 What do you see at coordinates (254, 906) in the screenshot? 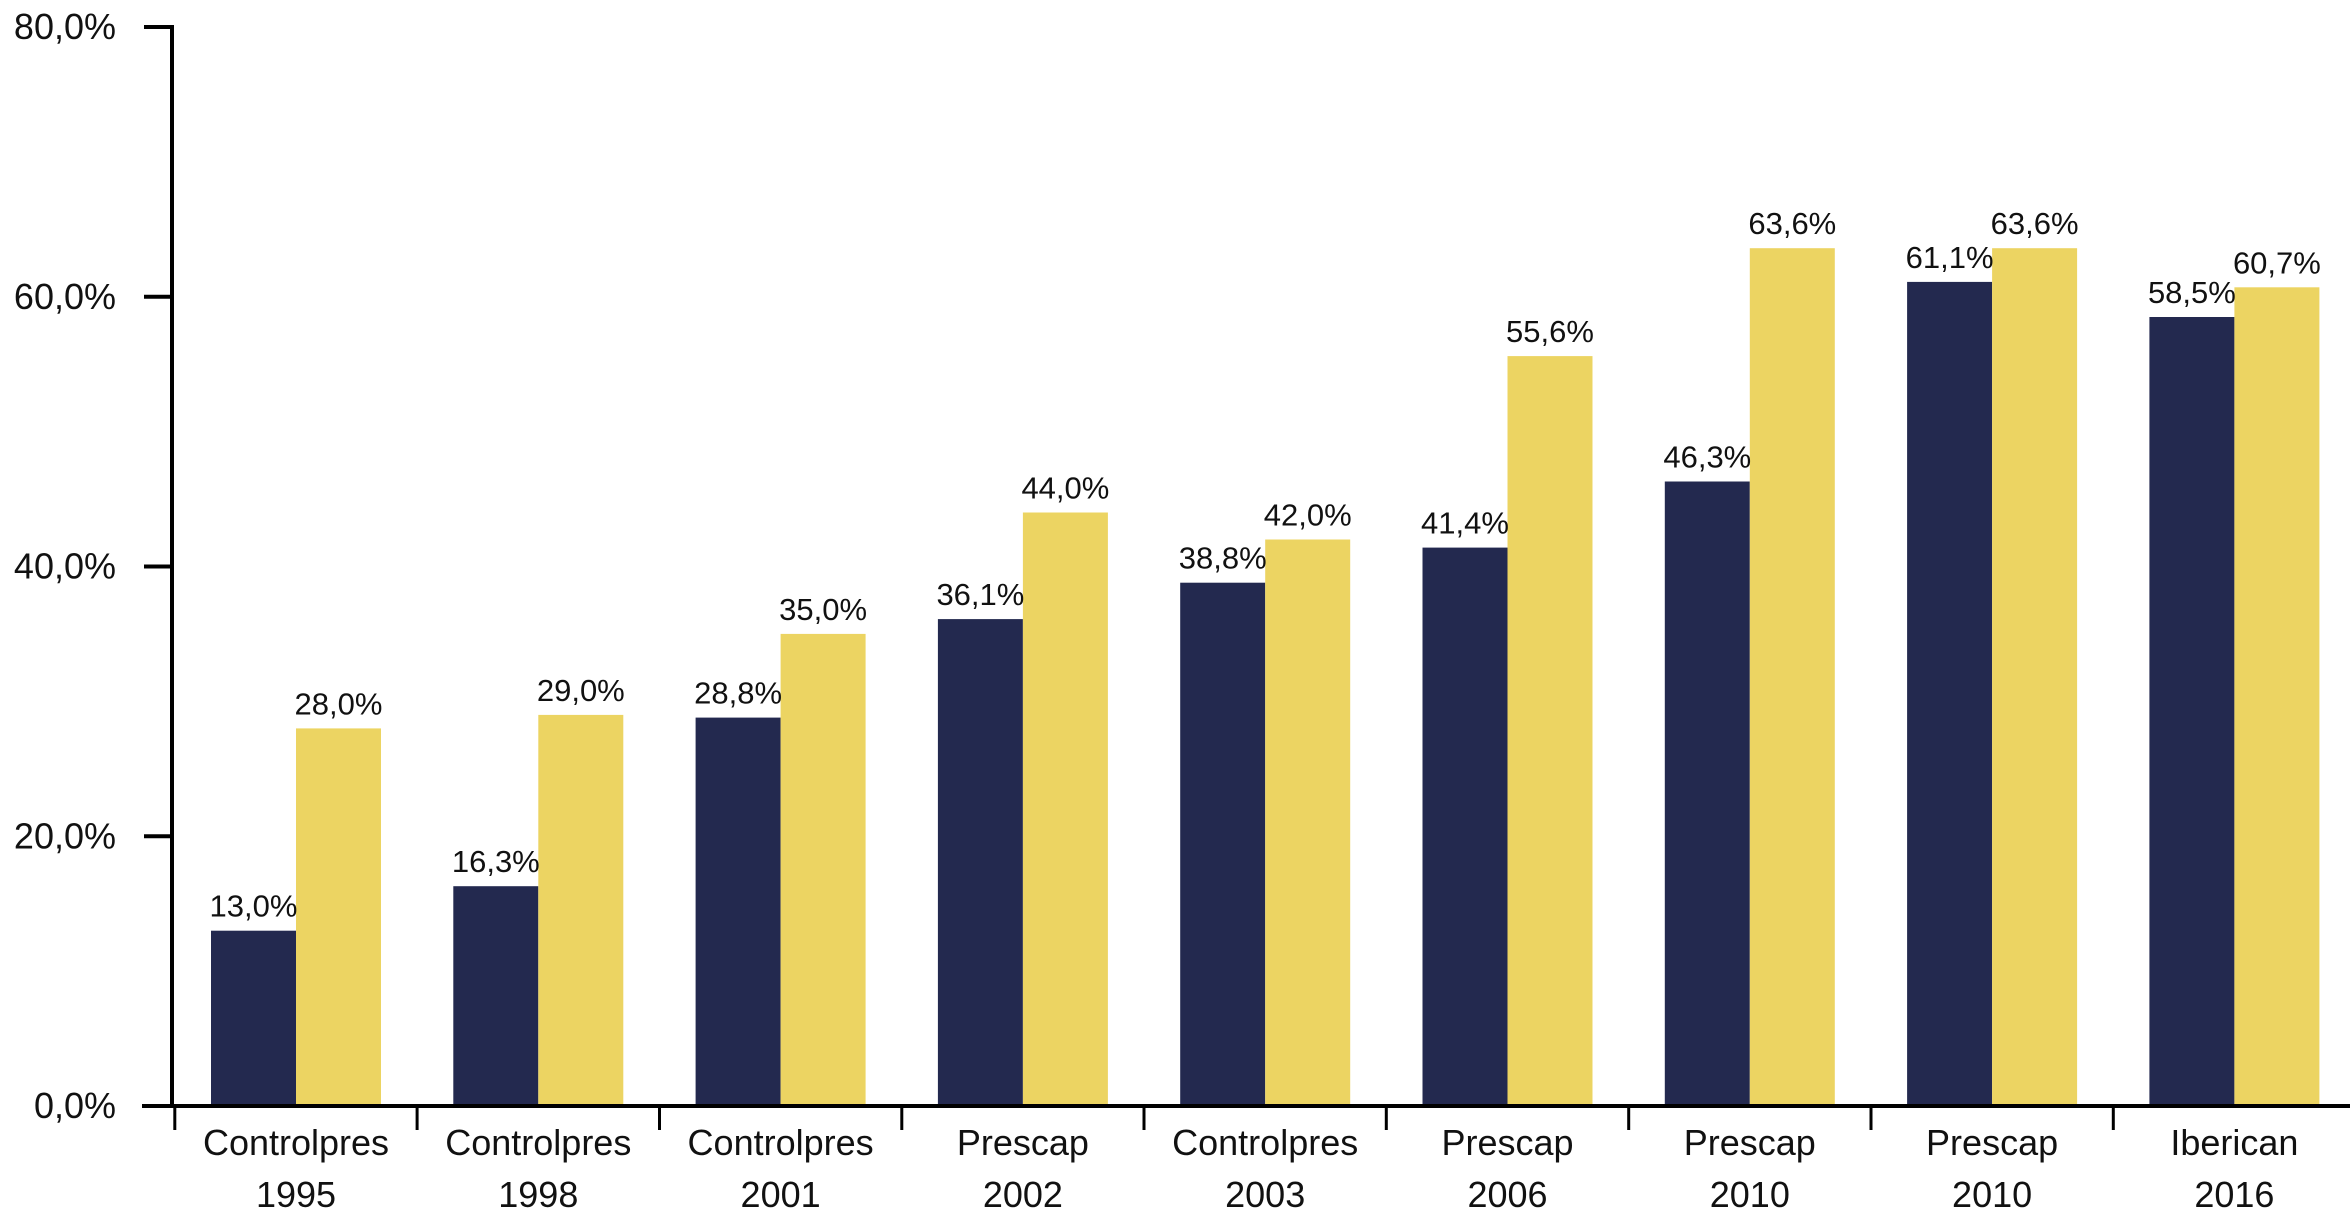
I see `data-label-series-1-cat-1: 13,0%` at bounding box center [254, 906].